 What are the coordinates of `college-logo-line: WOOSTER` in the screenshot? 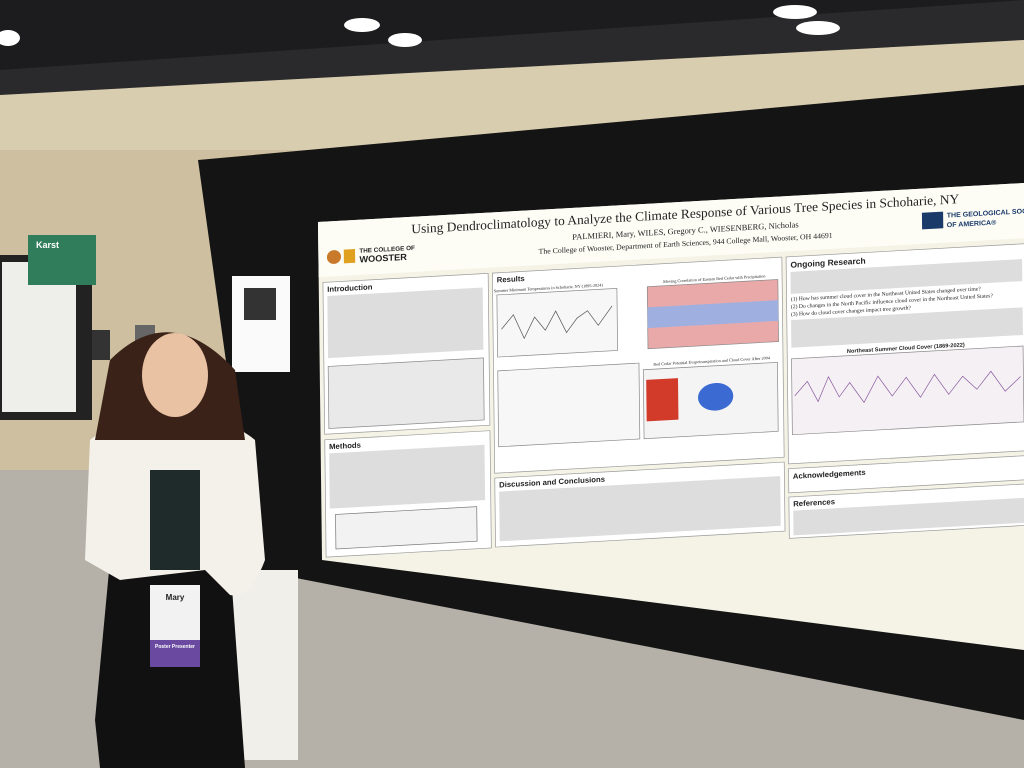 It's located at (383, 258).